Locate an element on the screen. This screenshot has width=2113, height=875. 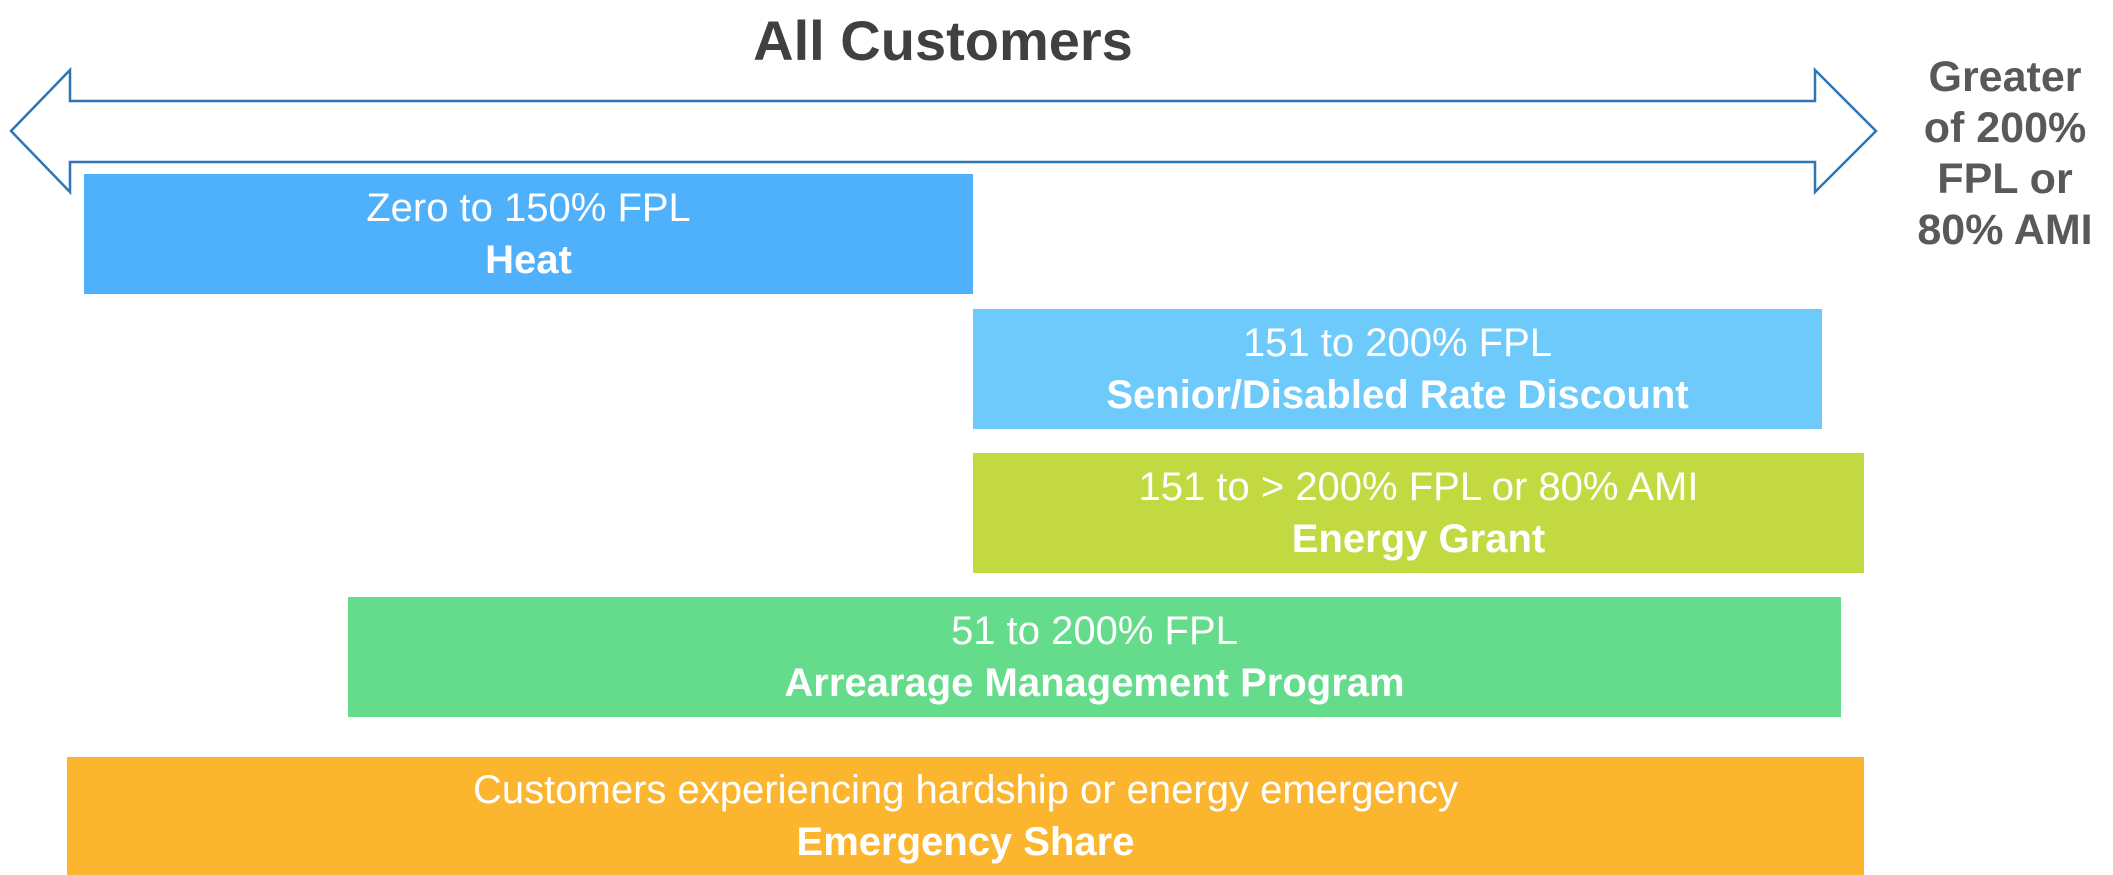
limit-line: 80% AMI is located at coordinates (2005, 230).